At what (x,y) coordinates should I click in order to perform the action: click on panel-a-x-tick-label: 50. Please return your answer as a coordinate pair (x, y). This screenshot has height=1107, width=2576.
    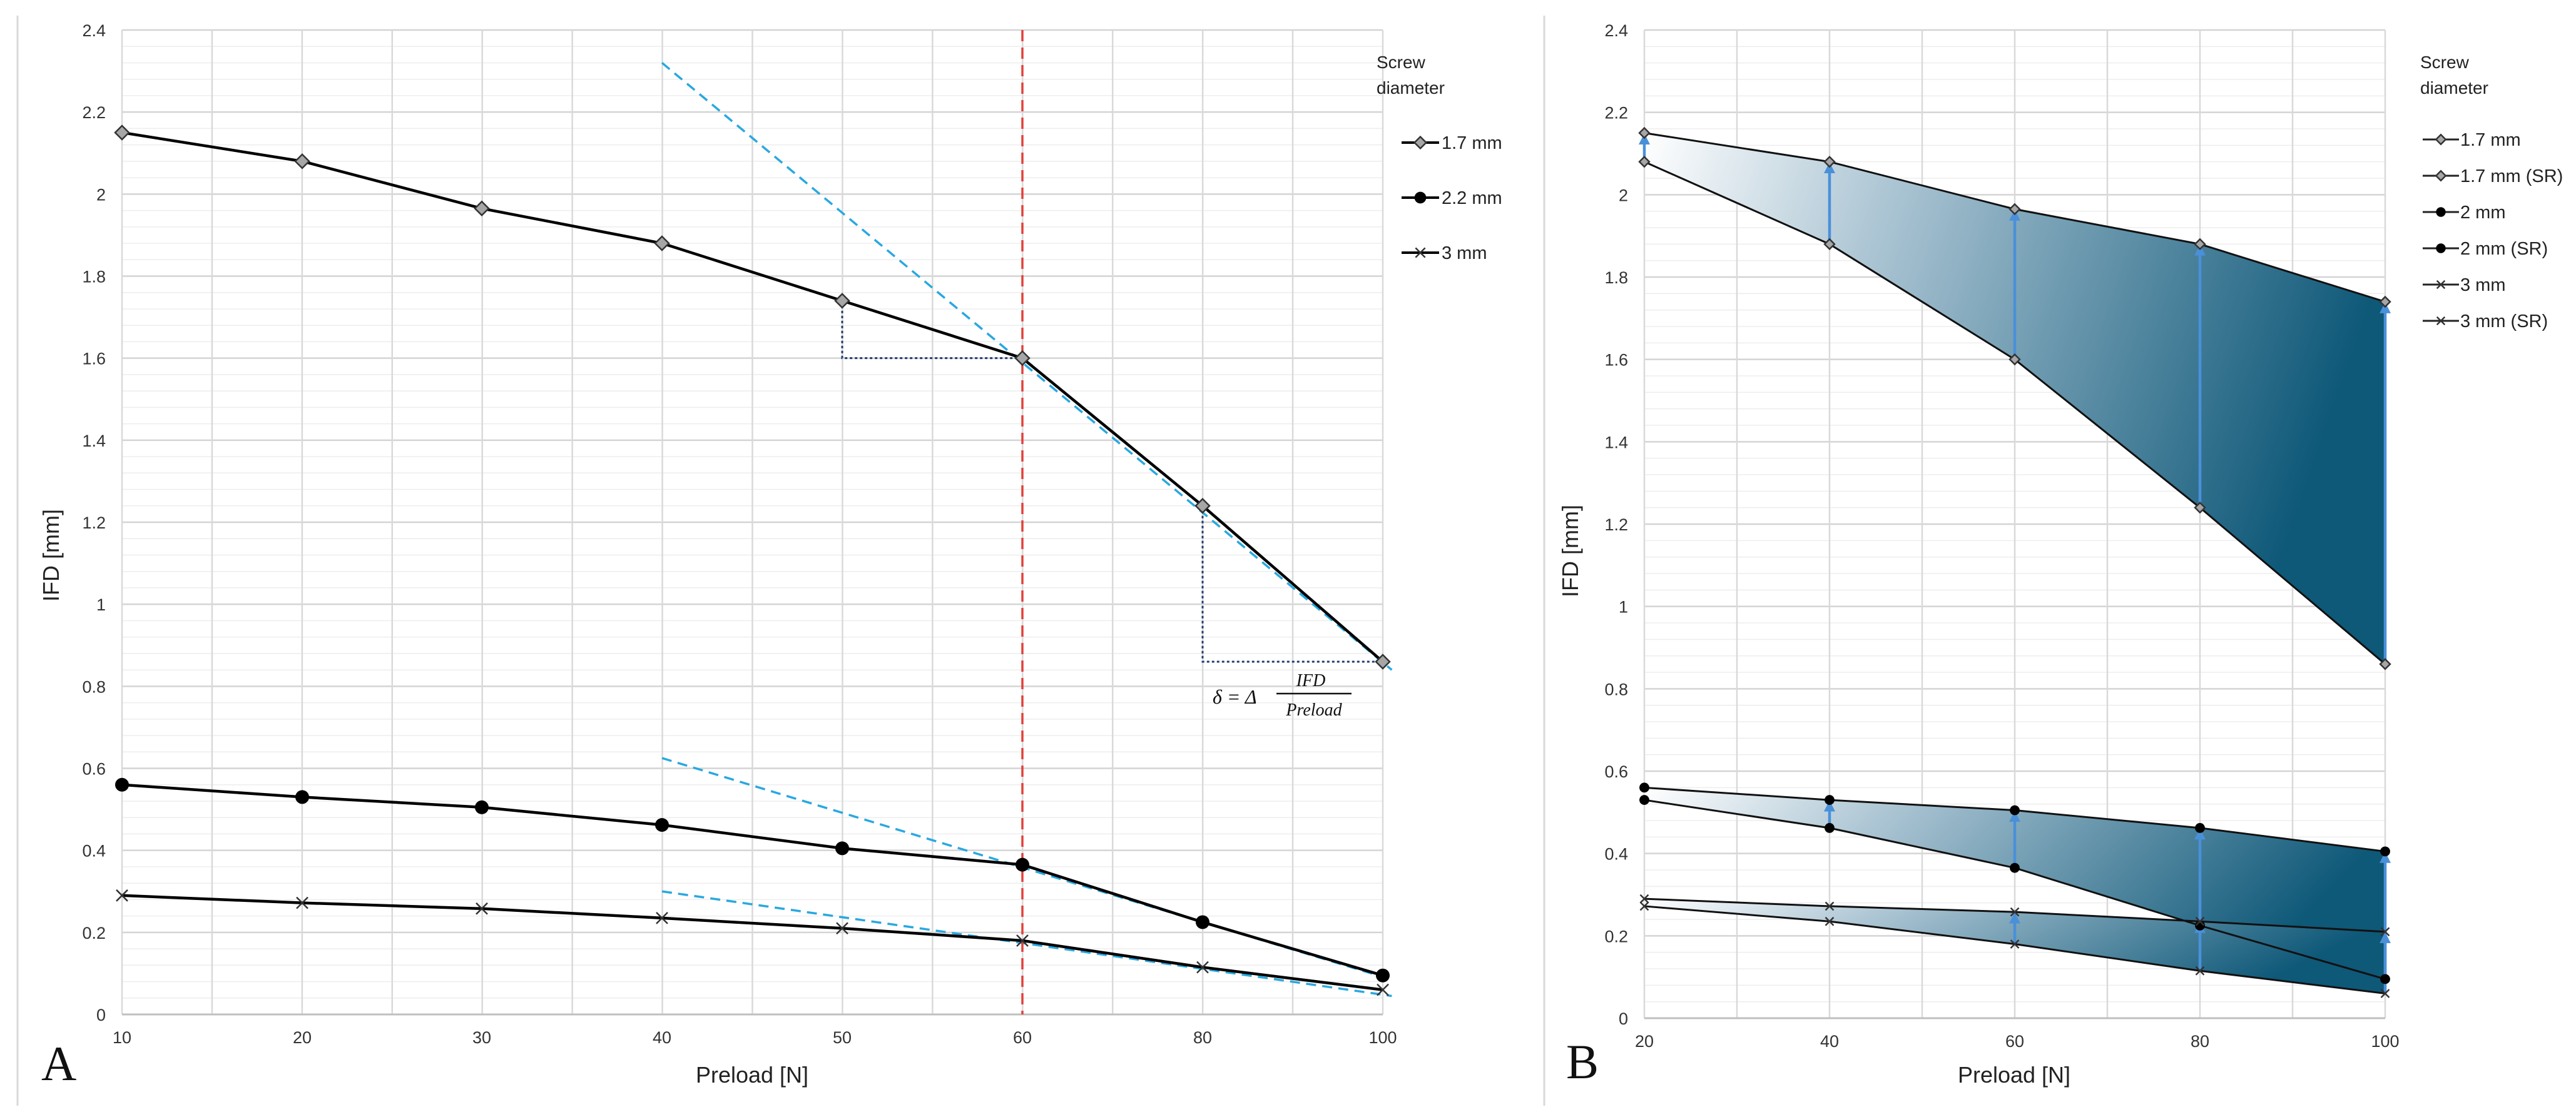
    Looking at the image, I should click on (842, 1037).